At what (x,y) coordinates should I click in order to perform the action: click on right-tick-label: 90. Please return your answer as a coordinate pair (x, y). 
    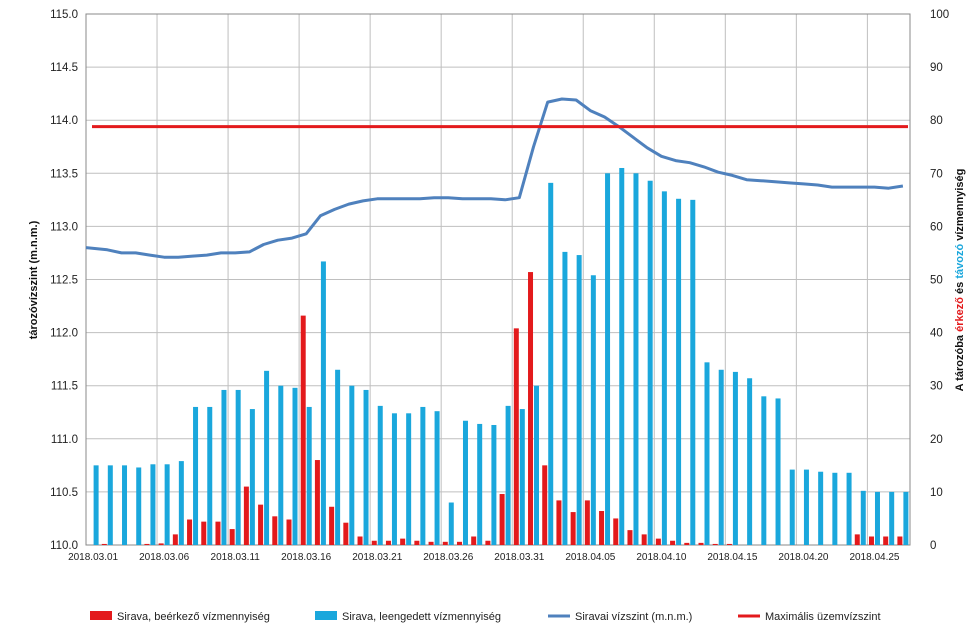
    Looking at the image, I should click on (936, 68).